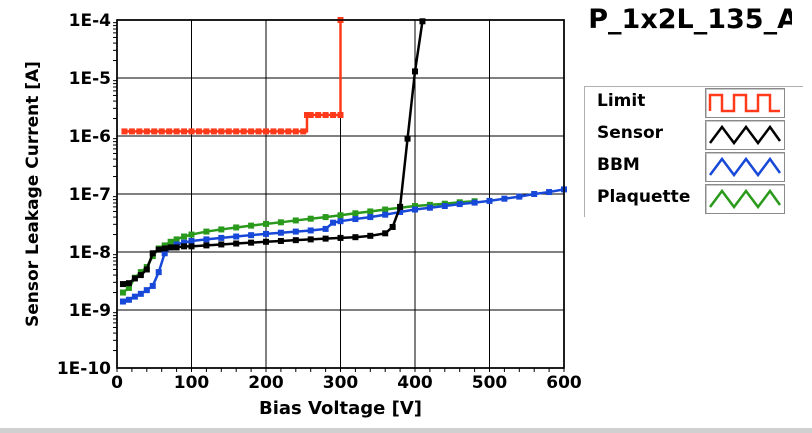  I want to click on y-tick-label: 1E-5, so click(90, 79).